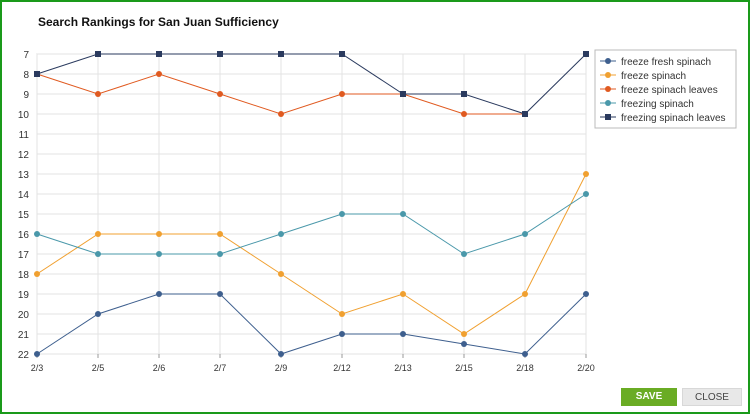 This screenshot has height=414, width=750. What do you see at coordinates (26, 95) in the screenshot?
I see `y-tick-label: 9` at bounding box center [26, 95].